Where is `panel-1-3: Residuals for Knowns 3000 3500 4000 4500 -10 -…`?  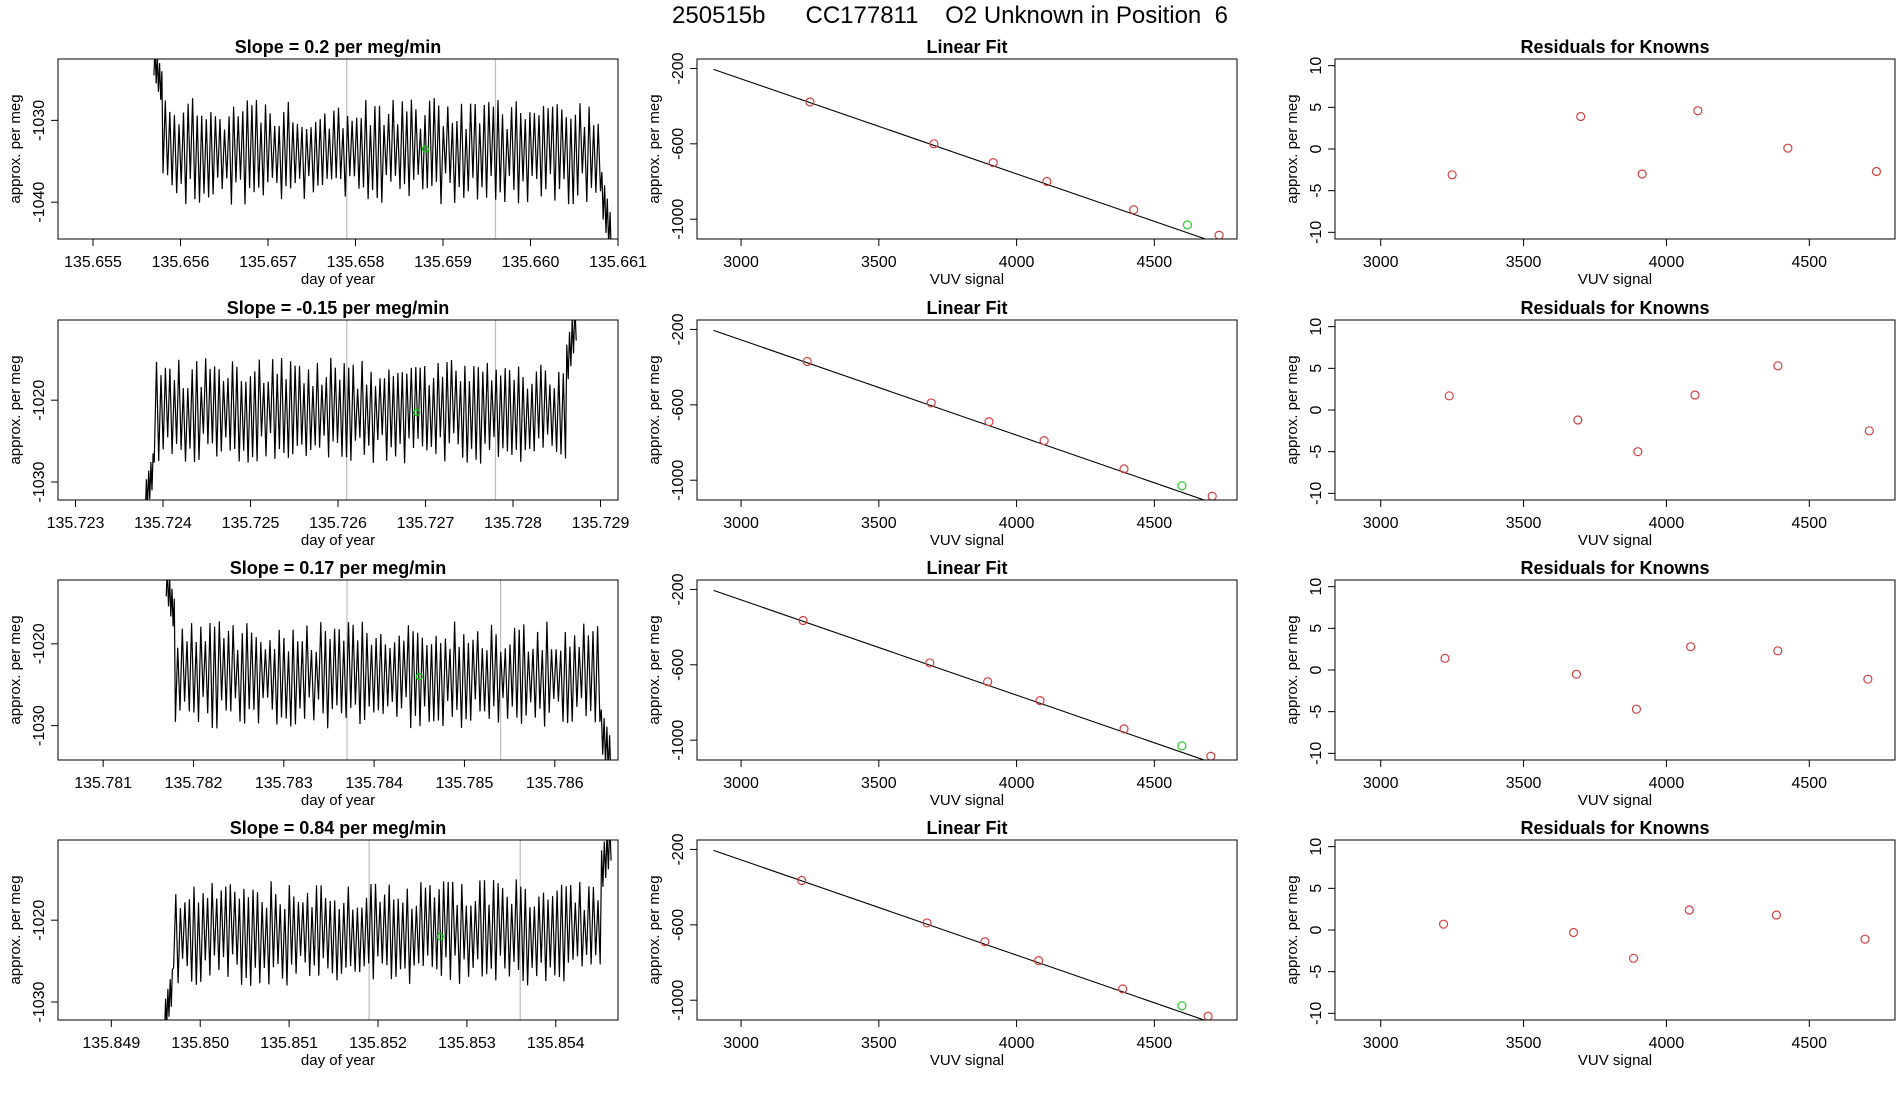
panel-1-3: Residuals for Knowns 3000 3500 4000 4500 -10 -… is located at coordinates (1590, 162).